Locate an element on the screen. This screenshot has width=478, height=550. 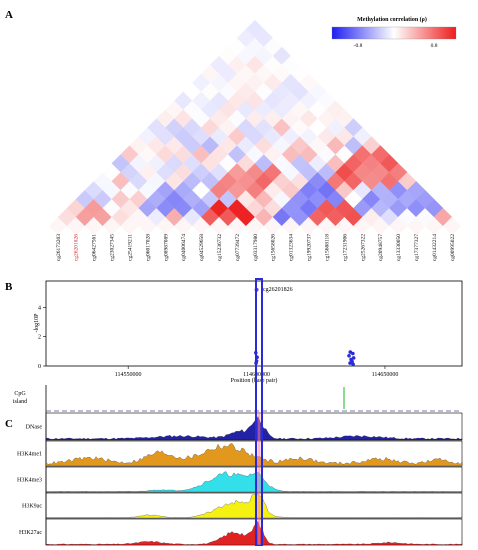
heatmap-category-label: cg06427561 is located at coordinates (95, 247).